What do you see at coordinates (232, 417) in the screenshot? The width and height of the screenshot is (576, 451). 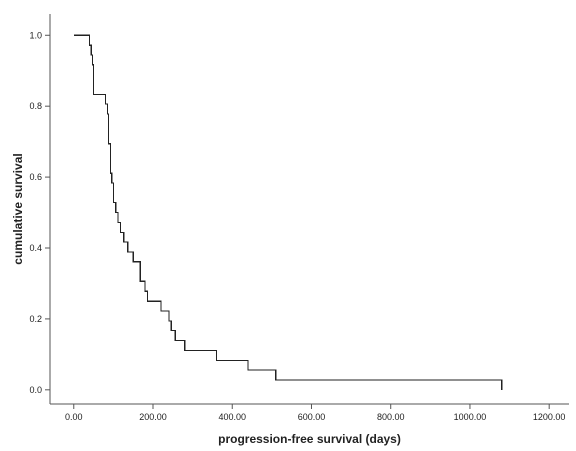 I see `x-tick-label: 400.00` at bounding box center [232, 417].